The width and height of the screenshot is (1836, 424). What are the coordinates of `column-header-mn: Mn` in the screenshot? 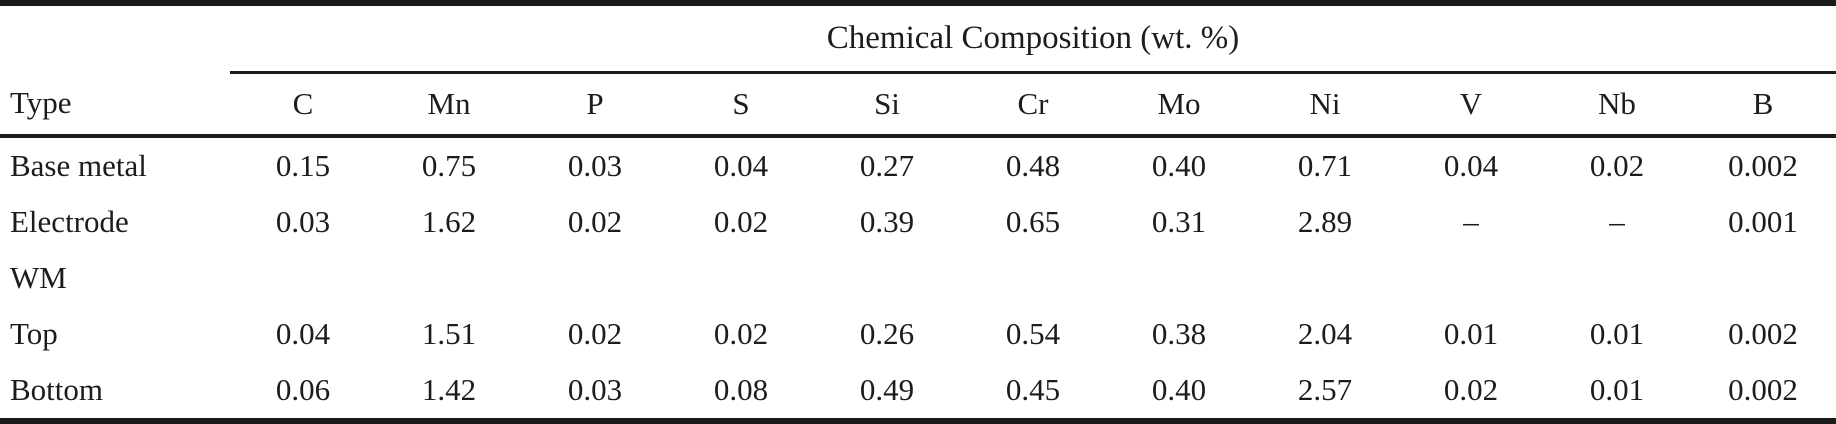 It's located at (449, 105).